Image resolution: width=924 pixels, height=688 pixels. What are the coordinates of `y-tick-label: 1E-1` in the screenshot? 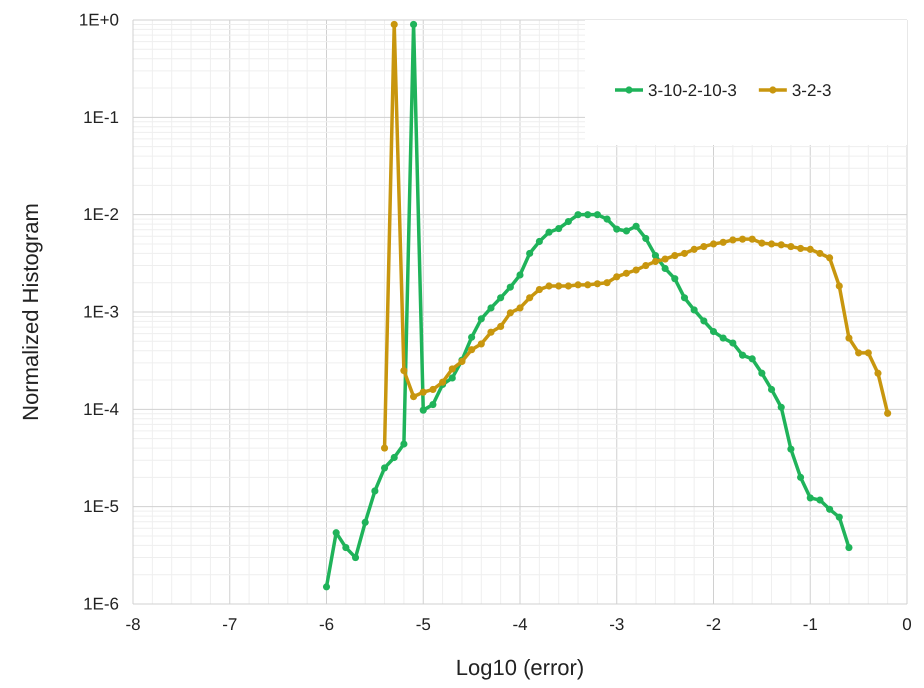 It's located at (101, 117).